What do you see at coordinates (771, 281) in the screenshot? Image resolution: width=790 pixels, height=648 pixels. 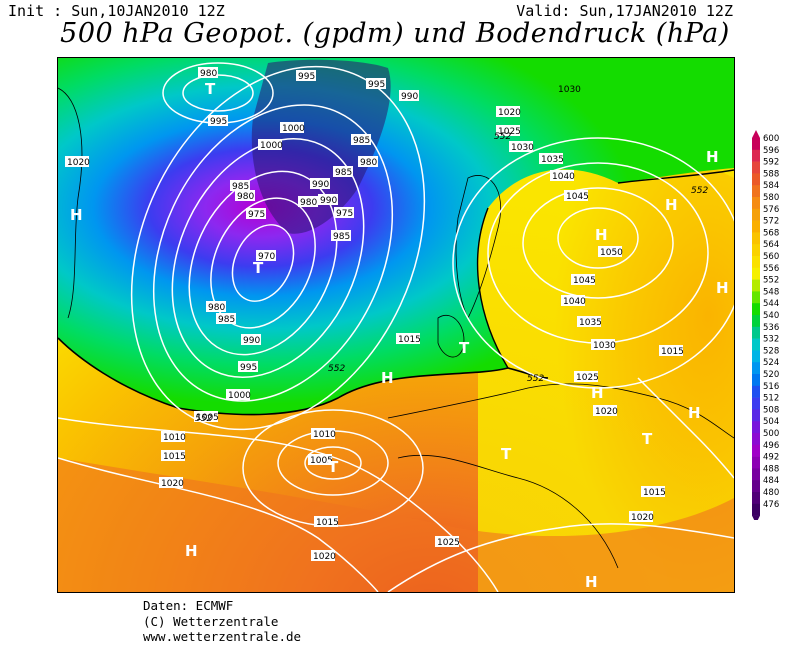 I see `legend-label: 552` at bounding box center [771, 281].